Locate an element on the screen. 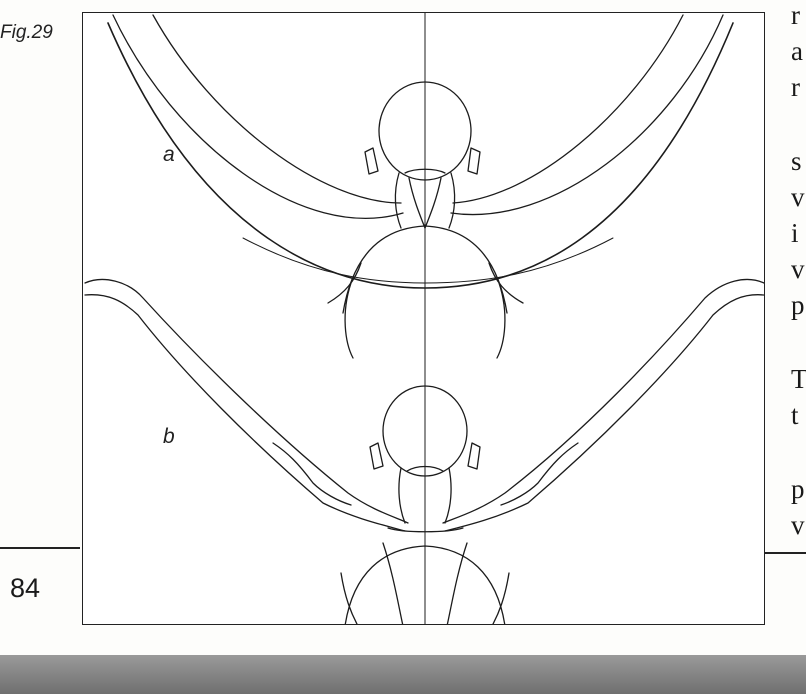 This screenshot has width=806, height=694. text-fragment: i is located at coordinates (795, 233).